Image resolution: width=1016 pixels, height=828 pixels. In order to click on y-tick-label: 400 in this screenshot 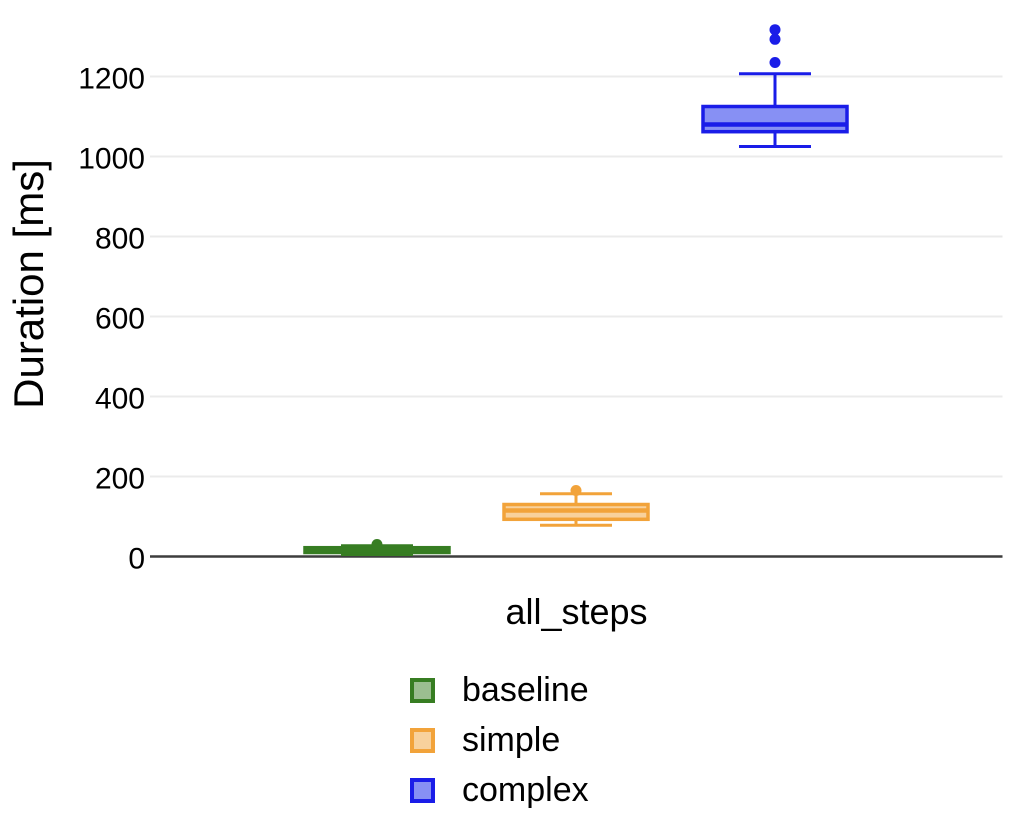, I will do `click(120, 399)`.